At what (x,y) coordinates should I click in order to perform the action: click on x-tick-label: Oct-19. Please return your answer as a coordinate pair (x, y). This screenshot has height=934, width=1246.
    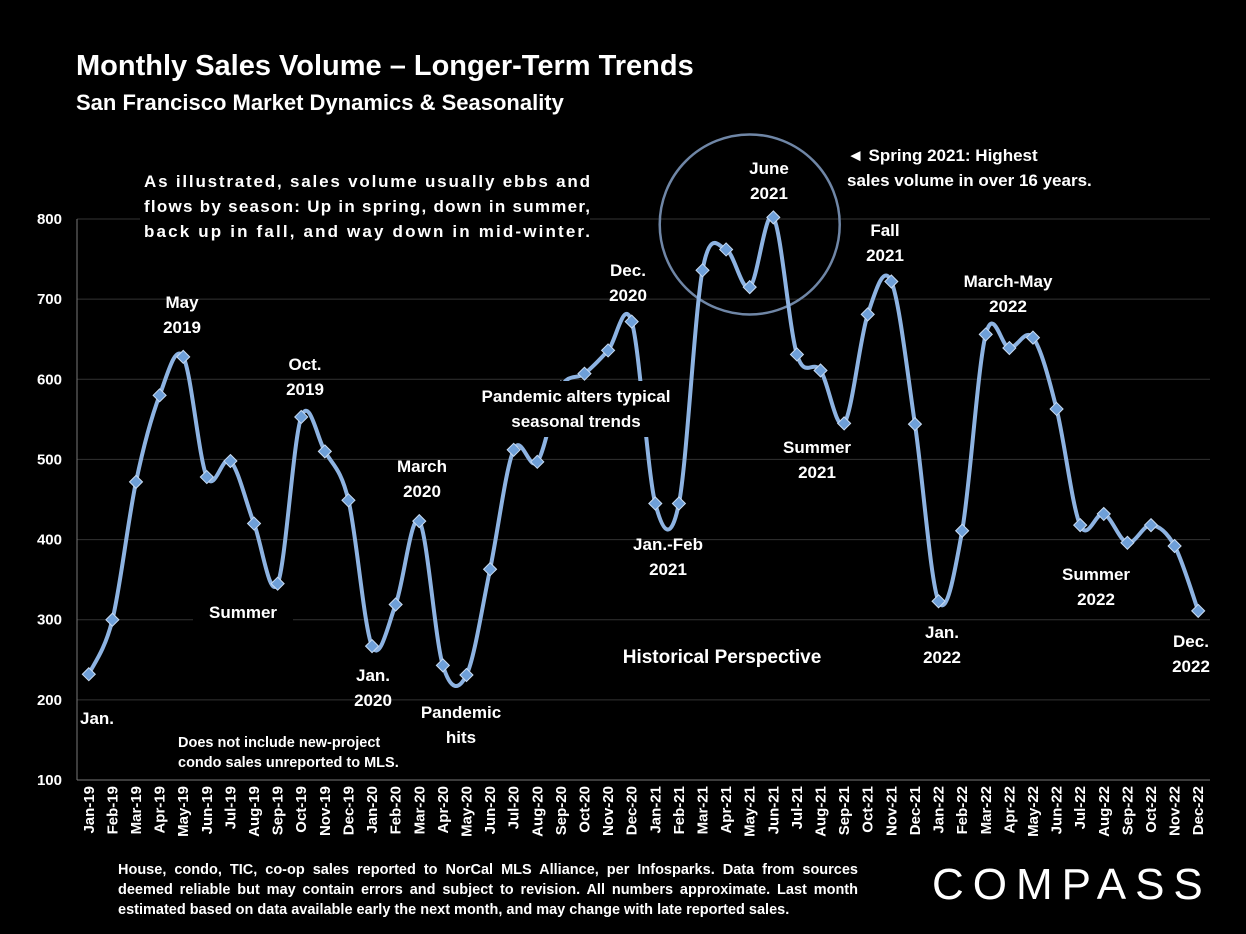
    Looking at the image, I should click on (301, 809).